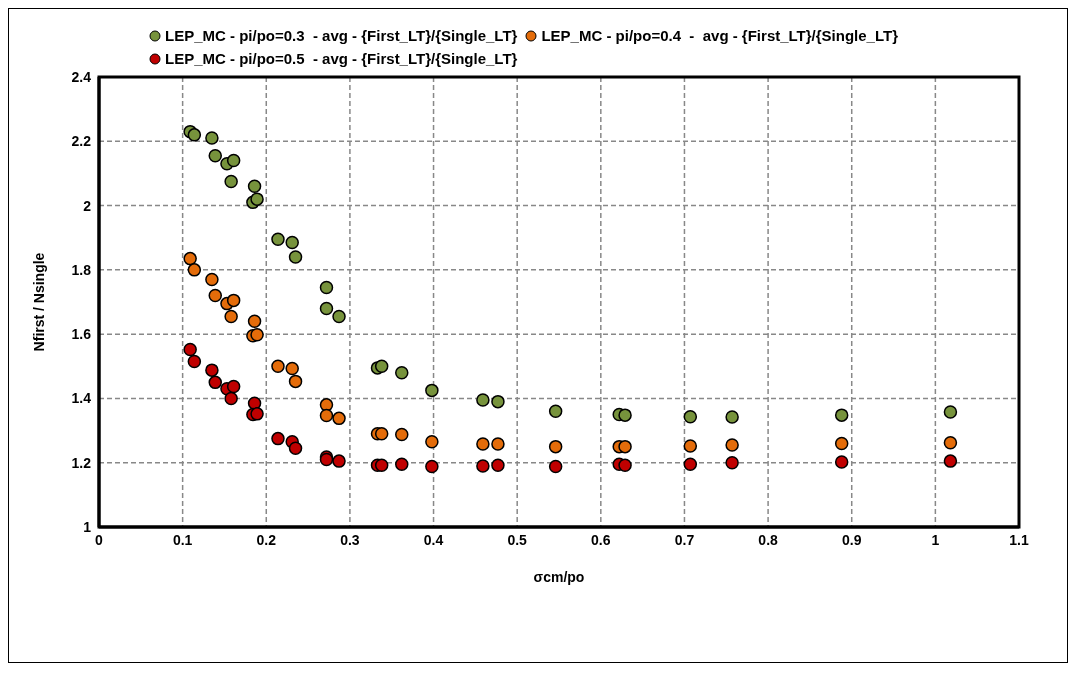  Describe the element at coordinates (1019, 539) in the screenshot. I see `x-tick-label: 1.1` at that location.